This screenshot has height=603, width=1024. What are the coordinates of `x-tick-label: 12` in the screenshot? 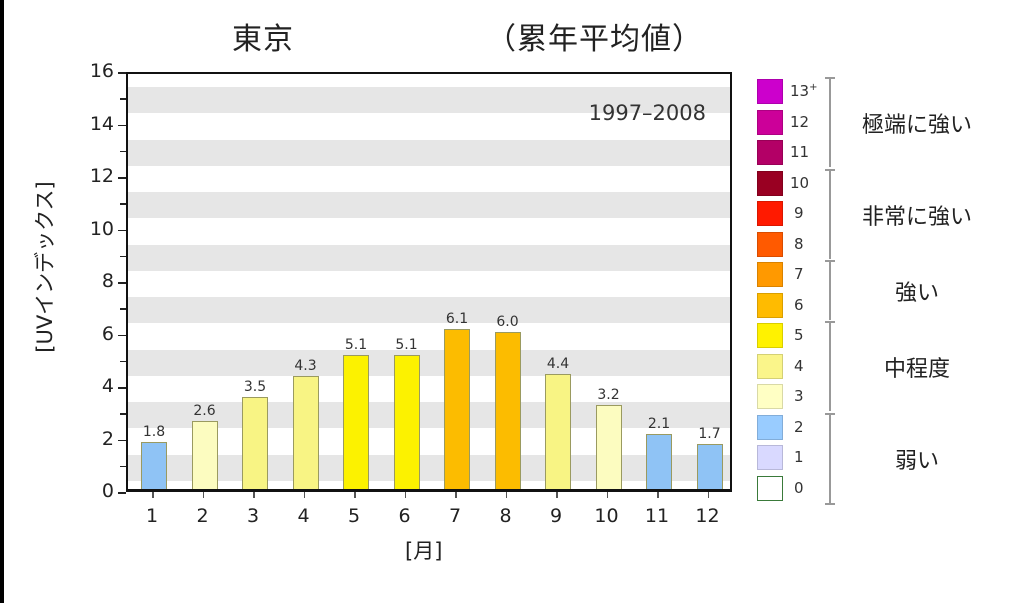 It's located at (707, 516).